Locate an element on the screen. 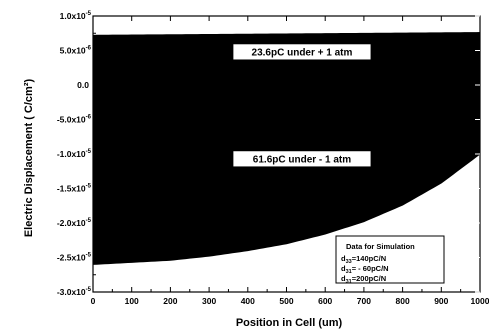 The height and width of the screenshot is (332, 489). simulation-box-title: Data for Simulation is located at coordinates (380, 246).